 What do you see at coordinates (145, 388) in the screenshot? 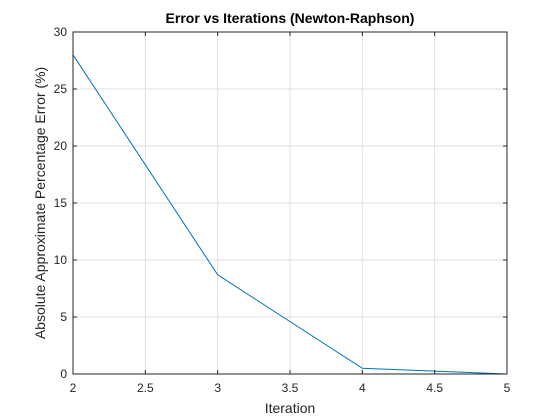
I see `x-tick-label: 2.5` at bounding box center [145, 388].